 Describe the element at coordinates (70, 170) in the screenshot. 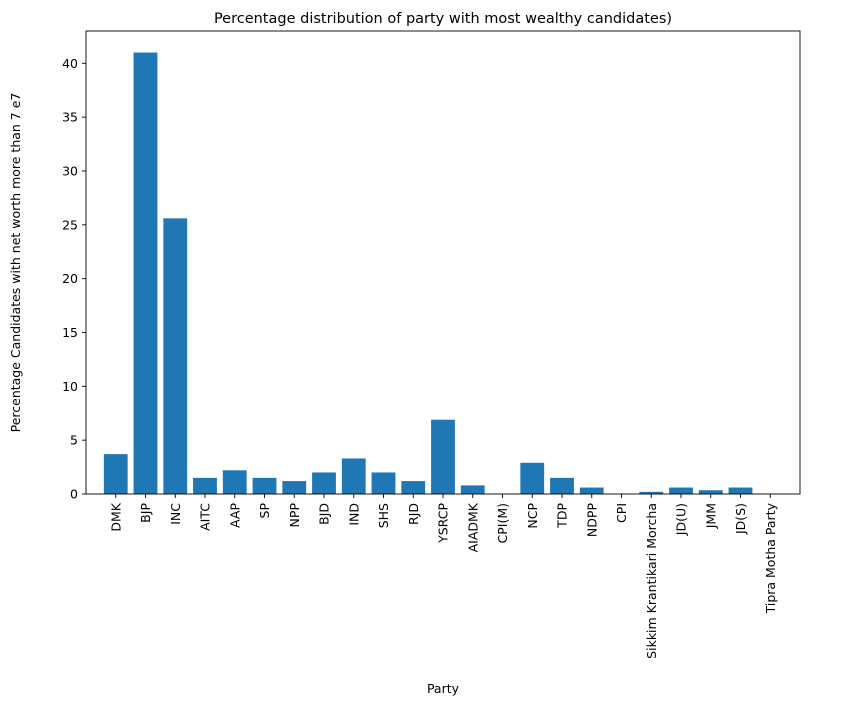

I see `y-tick-label: 30` at that location.